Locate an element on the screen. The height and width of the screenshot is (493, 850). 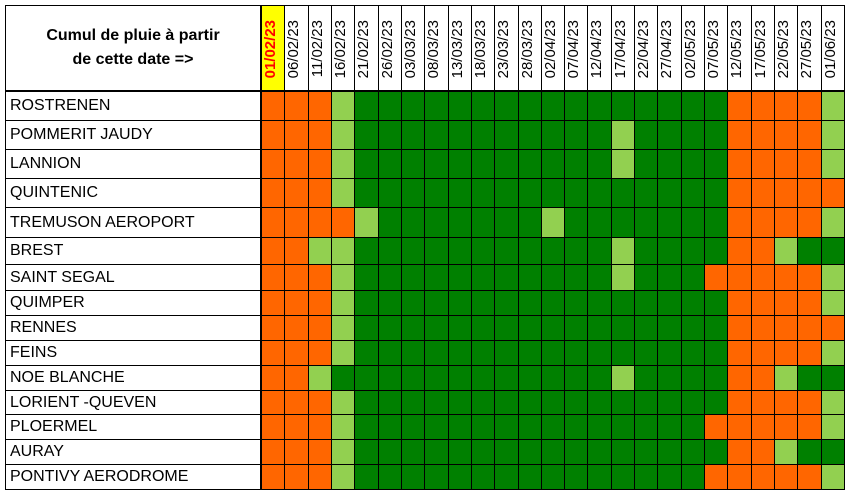
date-header: 22/05/23 is located at coordinates (786, 48).